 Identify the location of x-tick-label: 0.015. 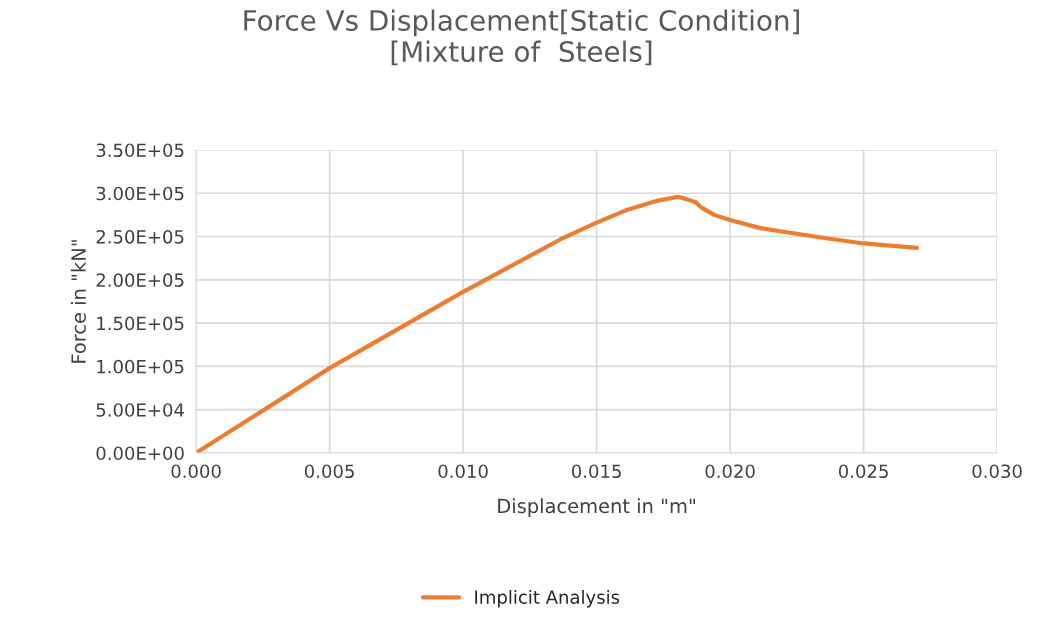
(596, 471).